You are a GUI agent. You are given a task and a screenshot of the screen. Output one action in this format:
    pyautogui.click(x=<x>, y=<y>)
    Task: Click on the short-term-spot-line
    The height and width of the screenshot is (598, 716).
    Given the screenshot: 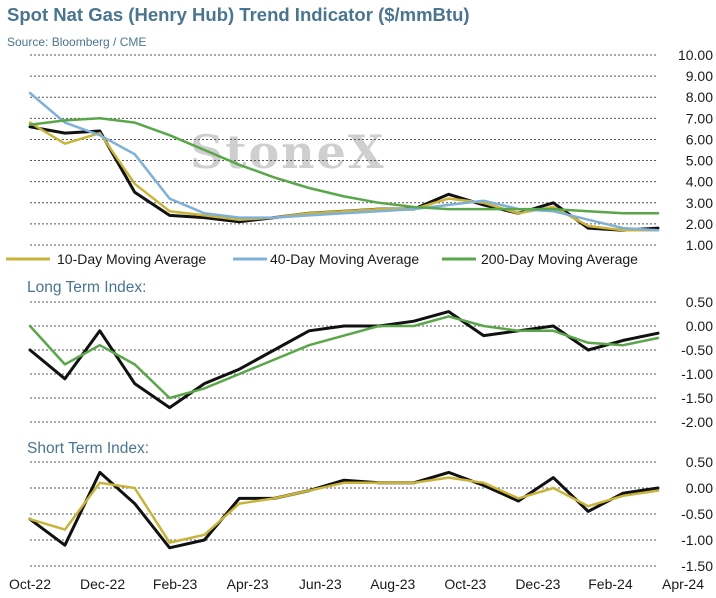 What is the action you would take?
    pyautogui.click(x=344, y=510)
    